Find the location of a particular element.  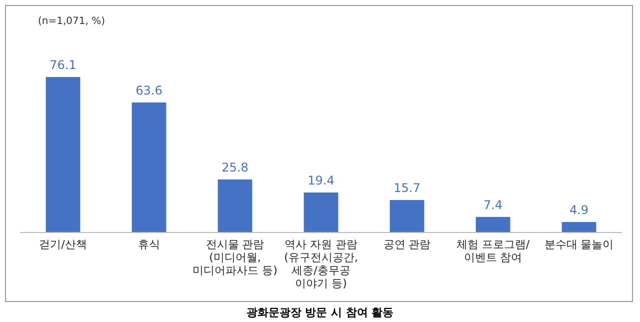

data-label: 76.1 is located at coordinates (63, 65).